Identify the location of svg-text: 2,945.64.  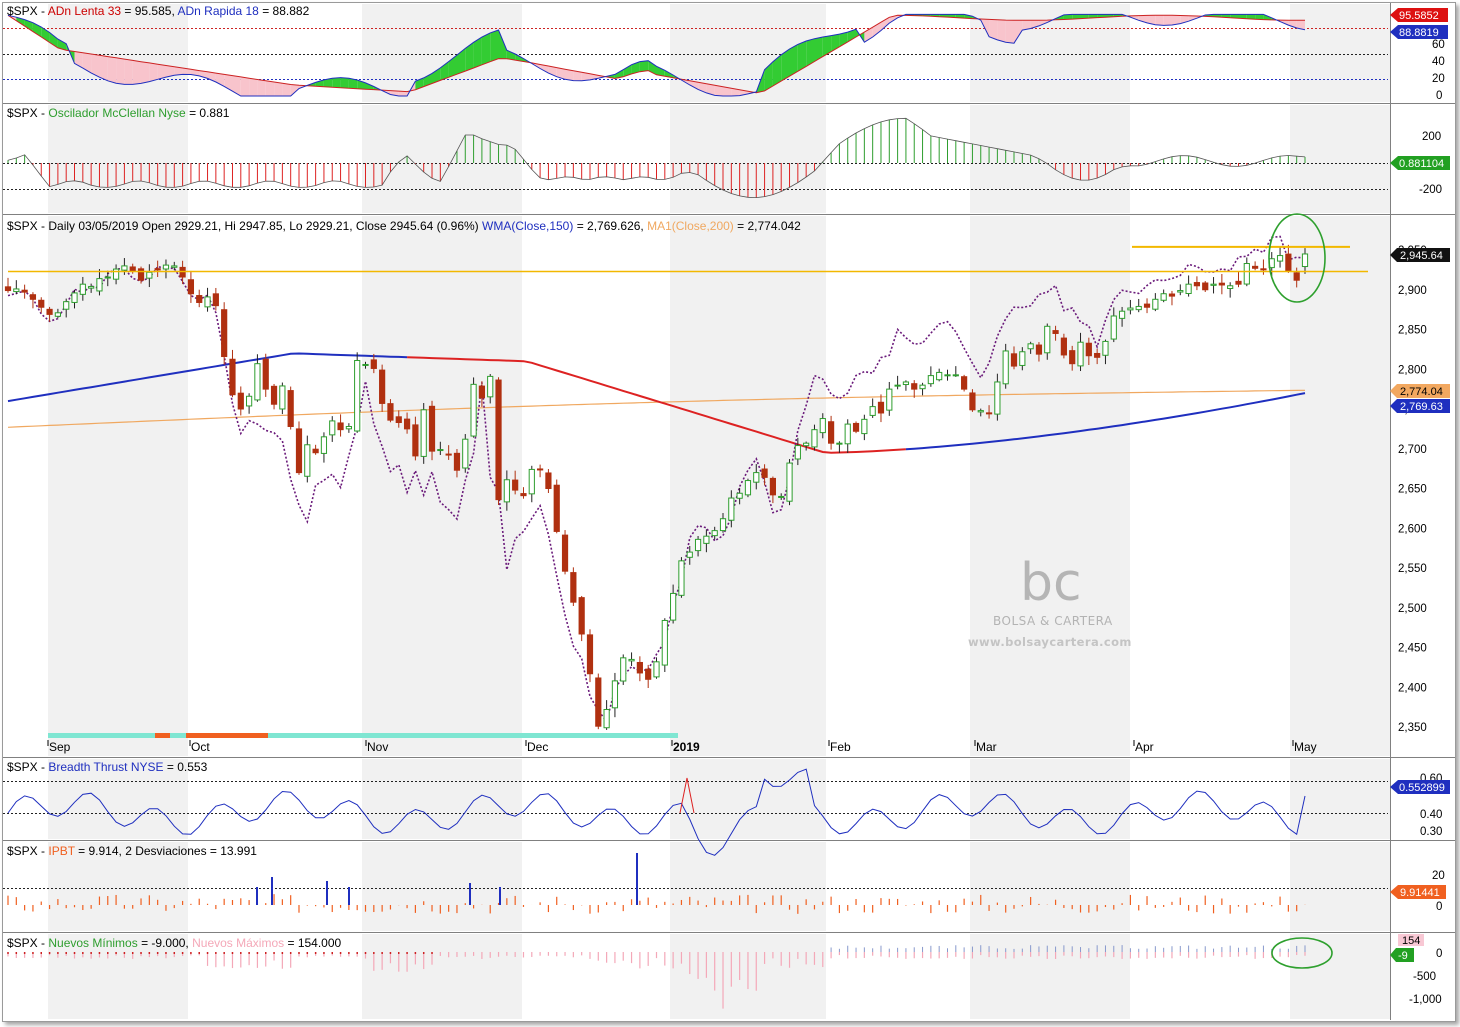
(1421, 256).